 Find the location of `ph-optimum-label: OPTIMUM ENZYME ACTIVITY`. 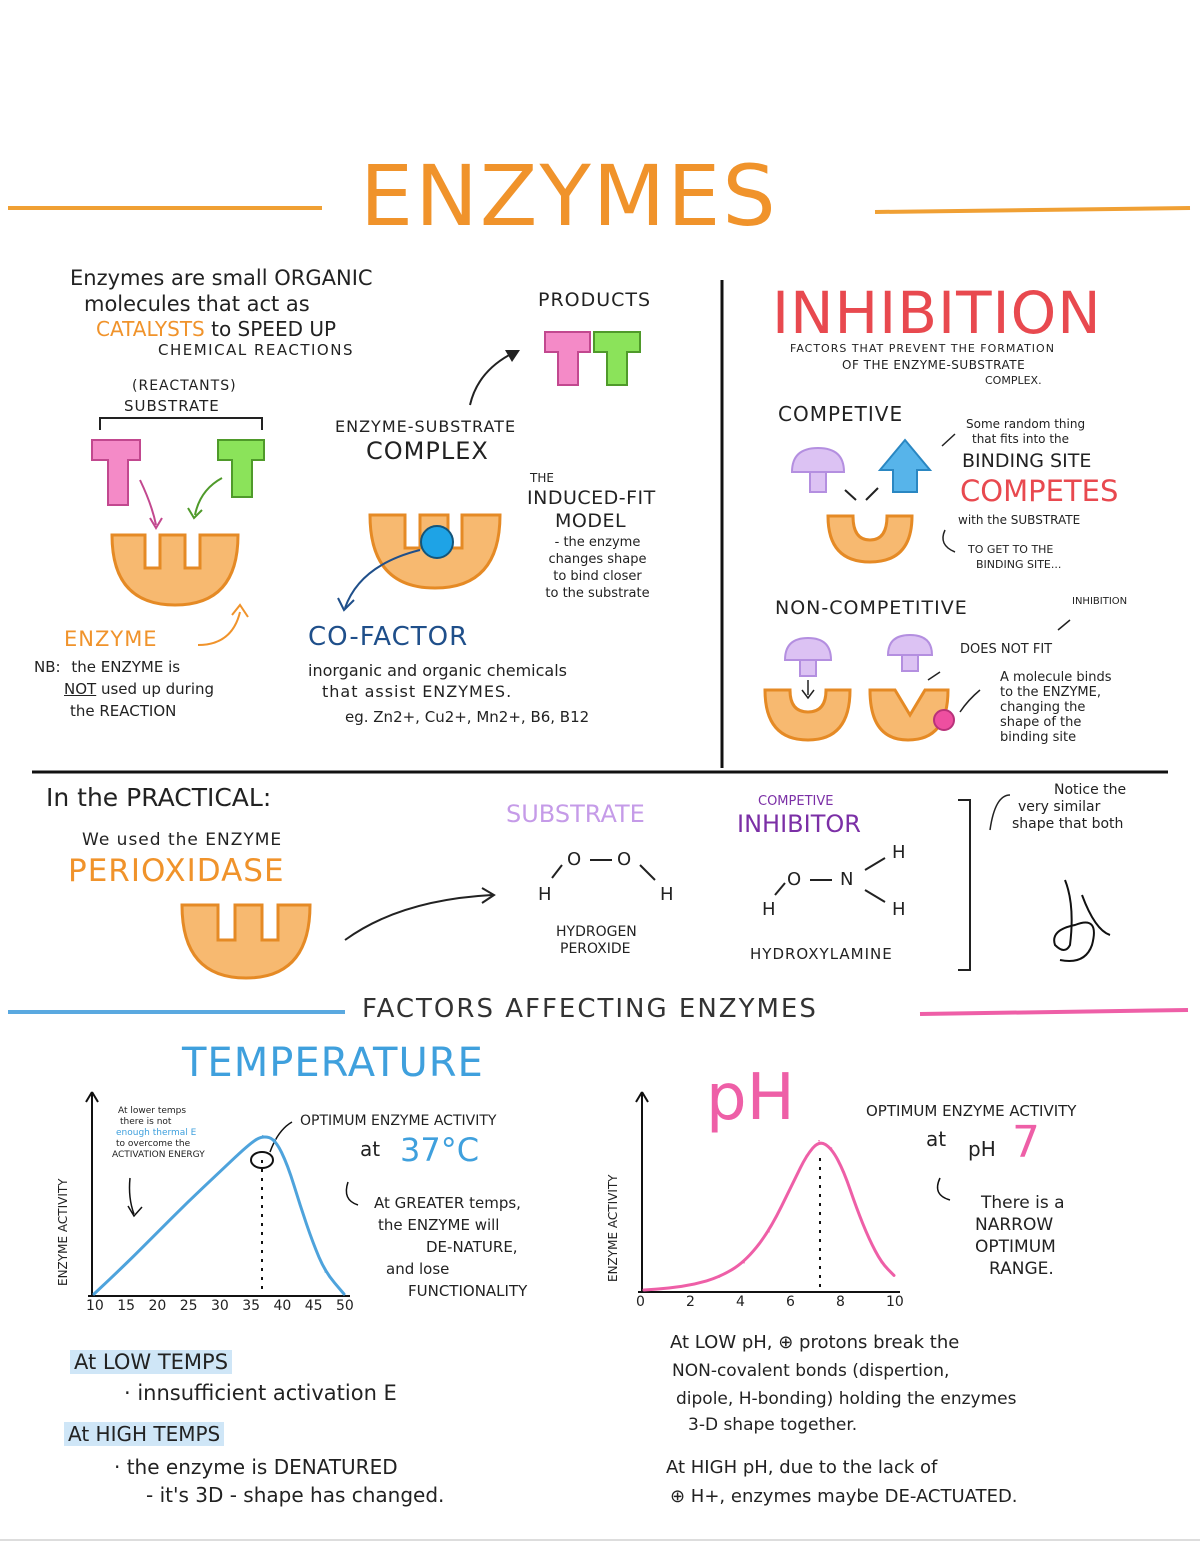

ph-optimum-label: OPTIMUM ENZYME ACTIVITY is located at coordinates (971, 1111).